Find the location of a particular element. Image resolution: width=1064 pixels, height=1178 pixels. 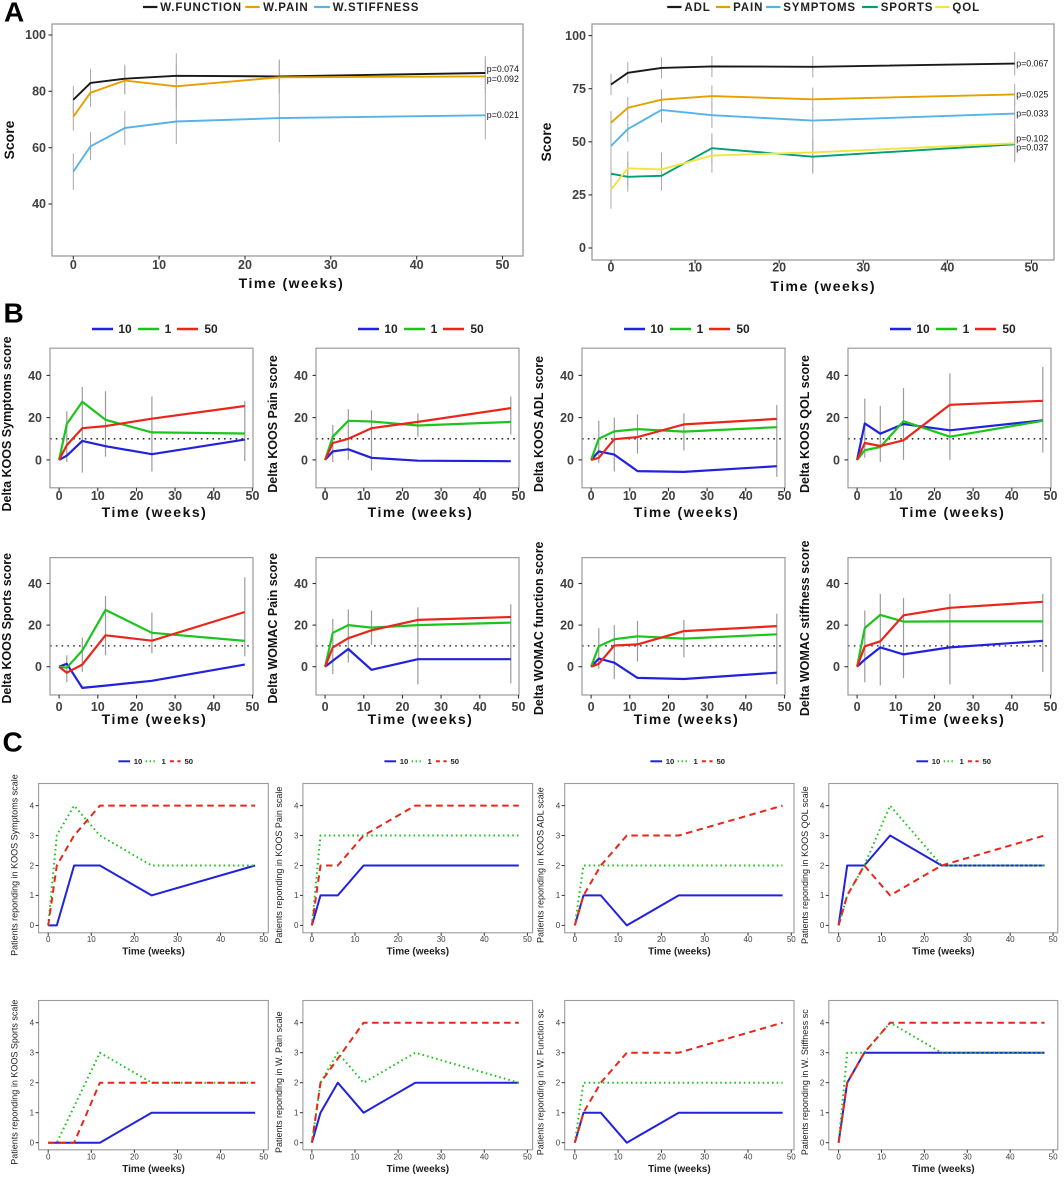

svg-text: 75 is located at coordinates (579, 89).